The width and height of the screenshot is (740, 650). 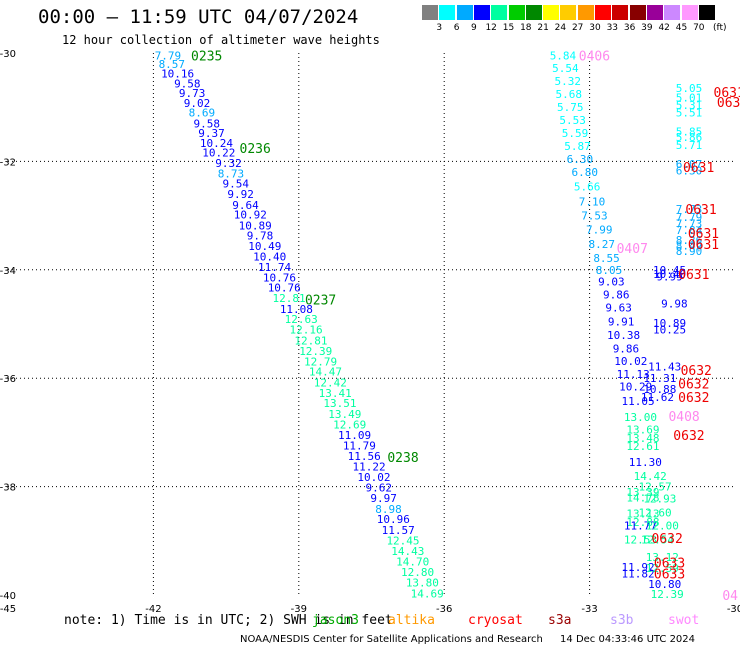 I want to click on wave-height-point: 14.78, so click(x=642, y=497).